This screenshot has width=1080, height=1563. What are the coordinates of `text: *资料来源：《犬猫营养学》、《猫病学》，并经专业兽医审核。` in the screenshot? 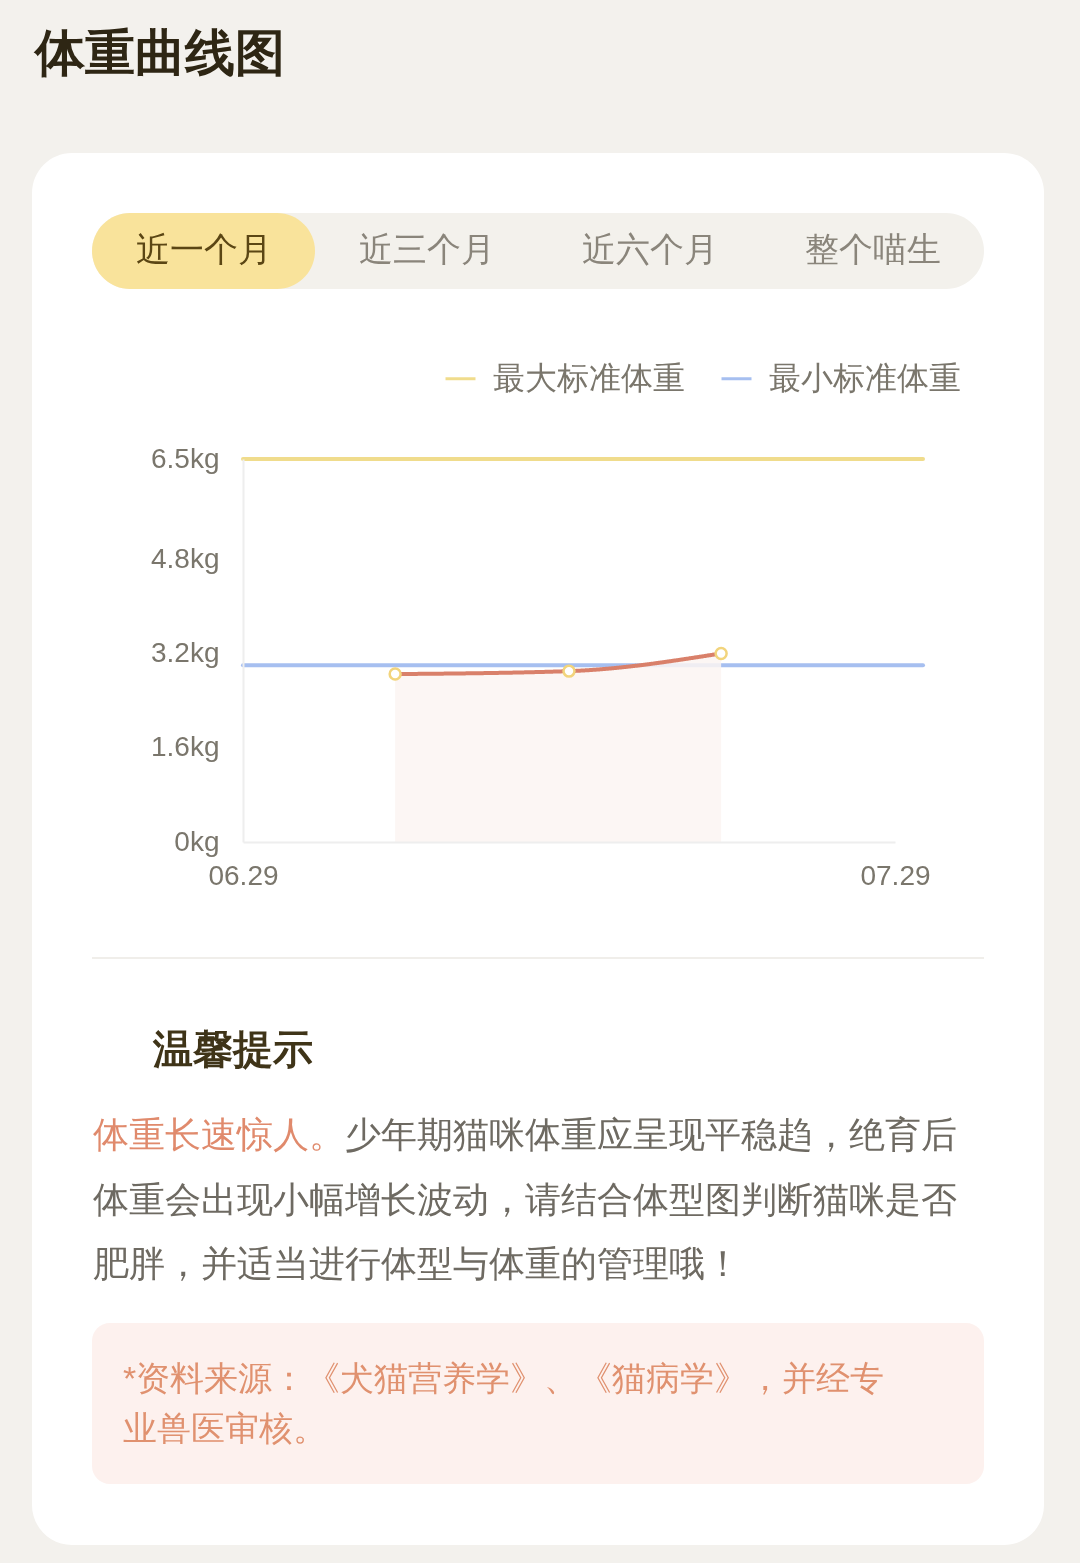 It's located at (504, 1403).